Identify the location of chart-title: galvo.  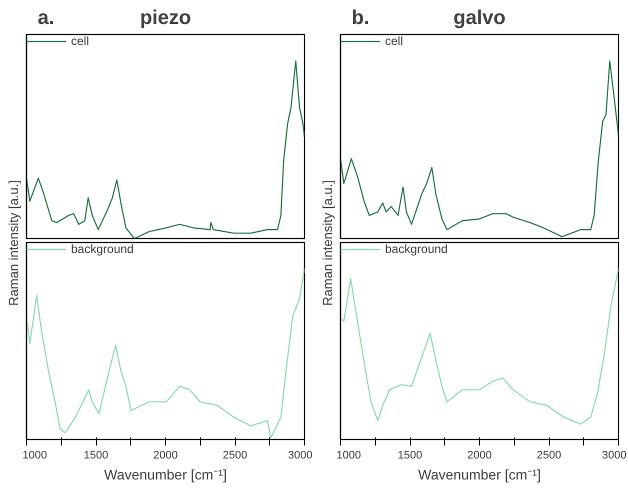
(479, 18).